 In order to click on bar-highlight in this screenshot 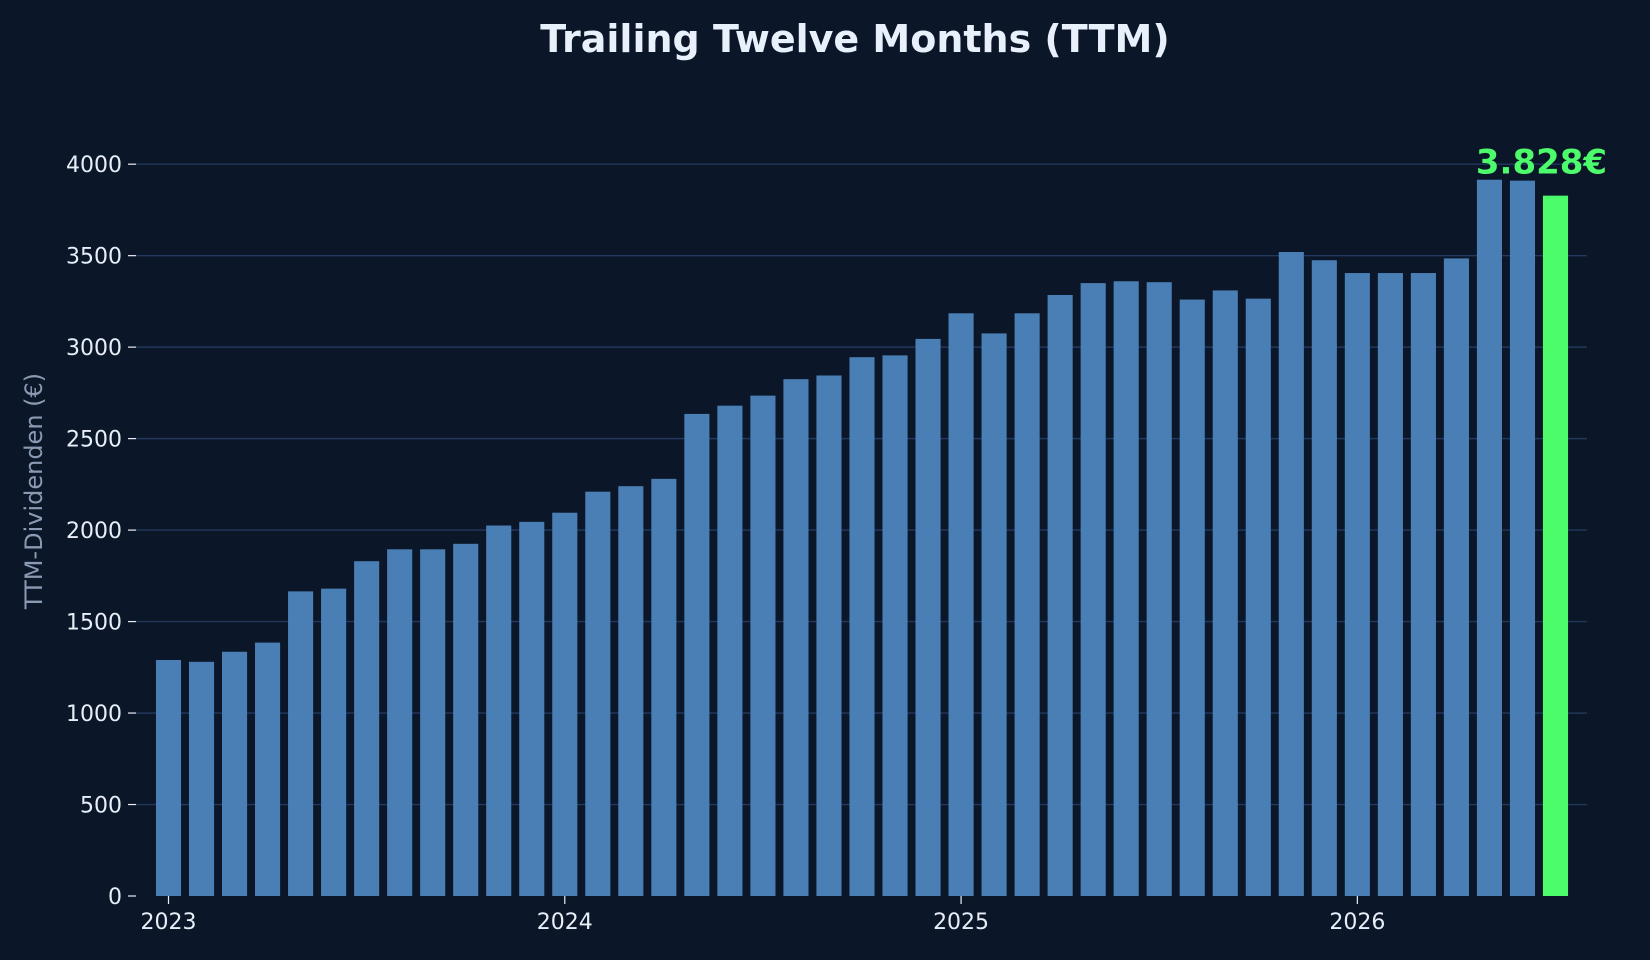, I will do `click(1555, 545)`.